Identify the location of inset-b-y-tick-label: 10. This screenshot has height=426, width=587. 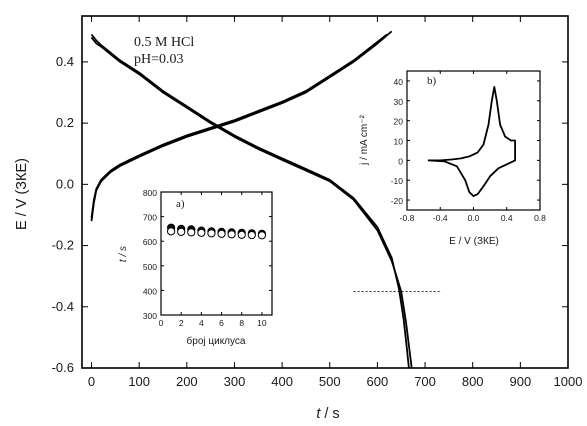
(399, 142).